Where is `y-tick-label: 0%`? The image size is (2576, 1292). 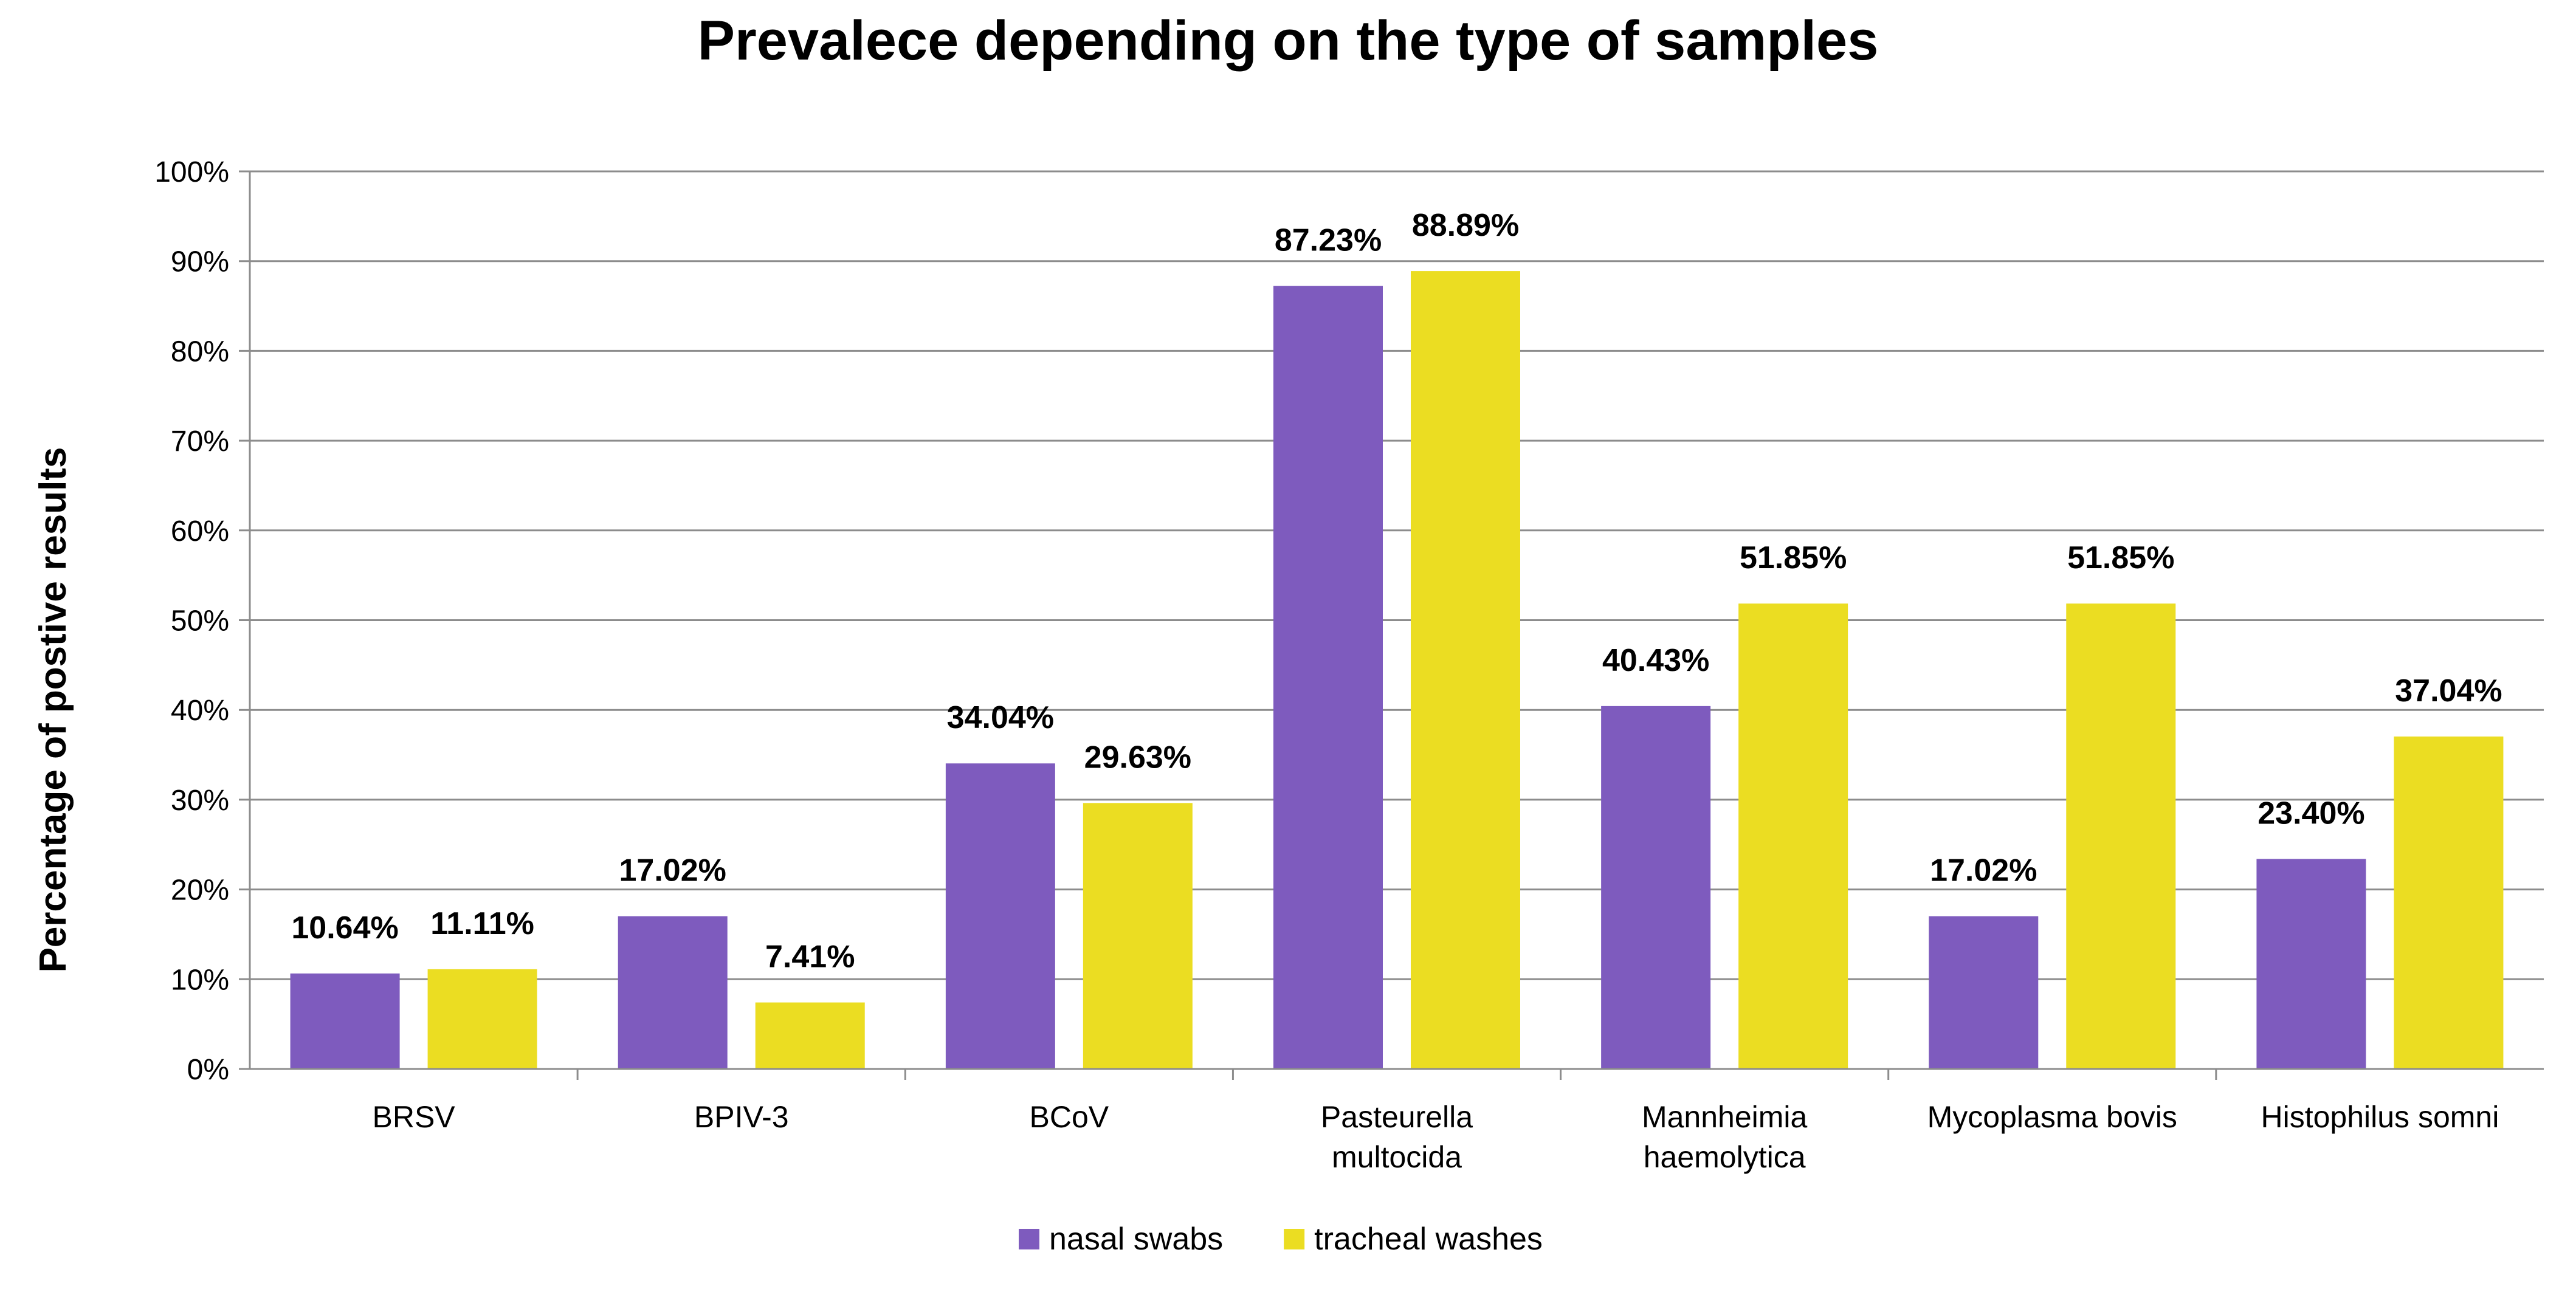
y-tick-label: 0% is located at coordinates (208, 1070).